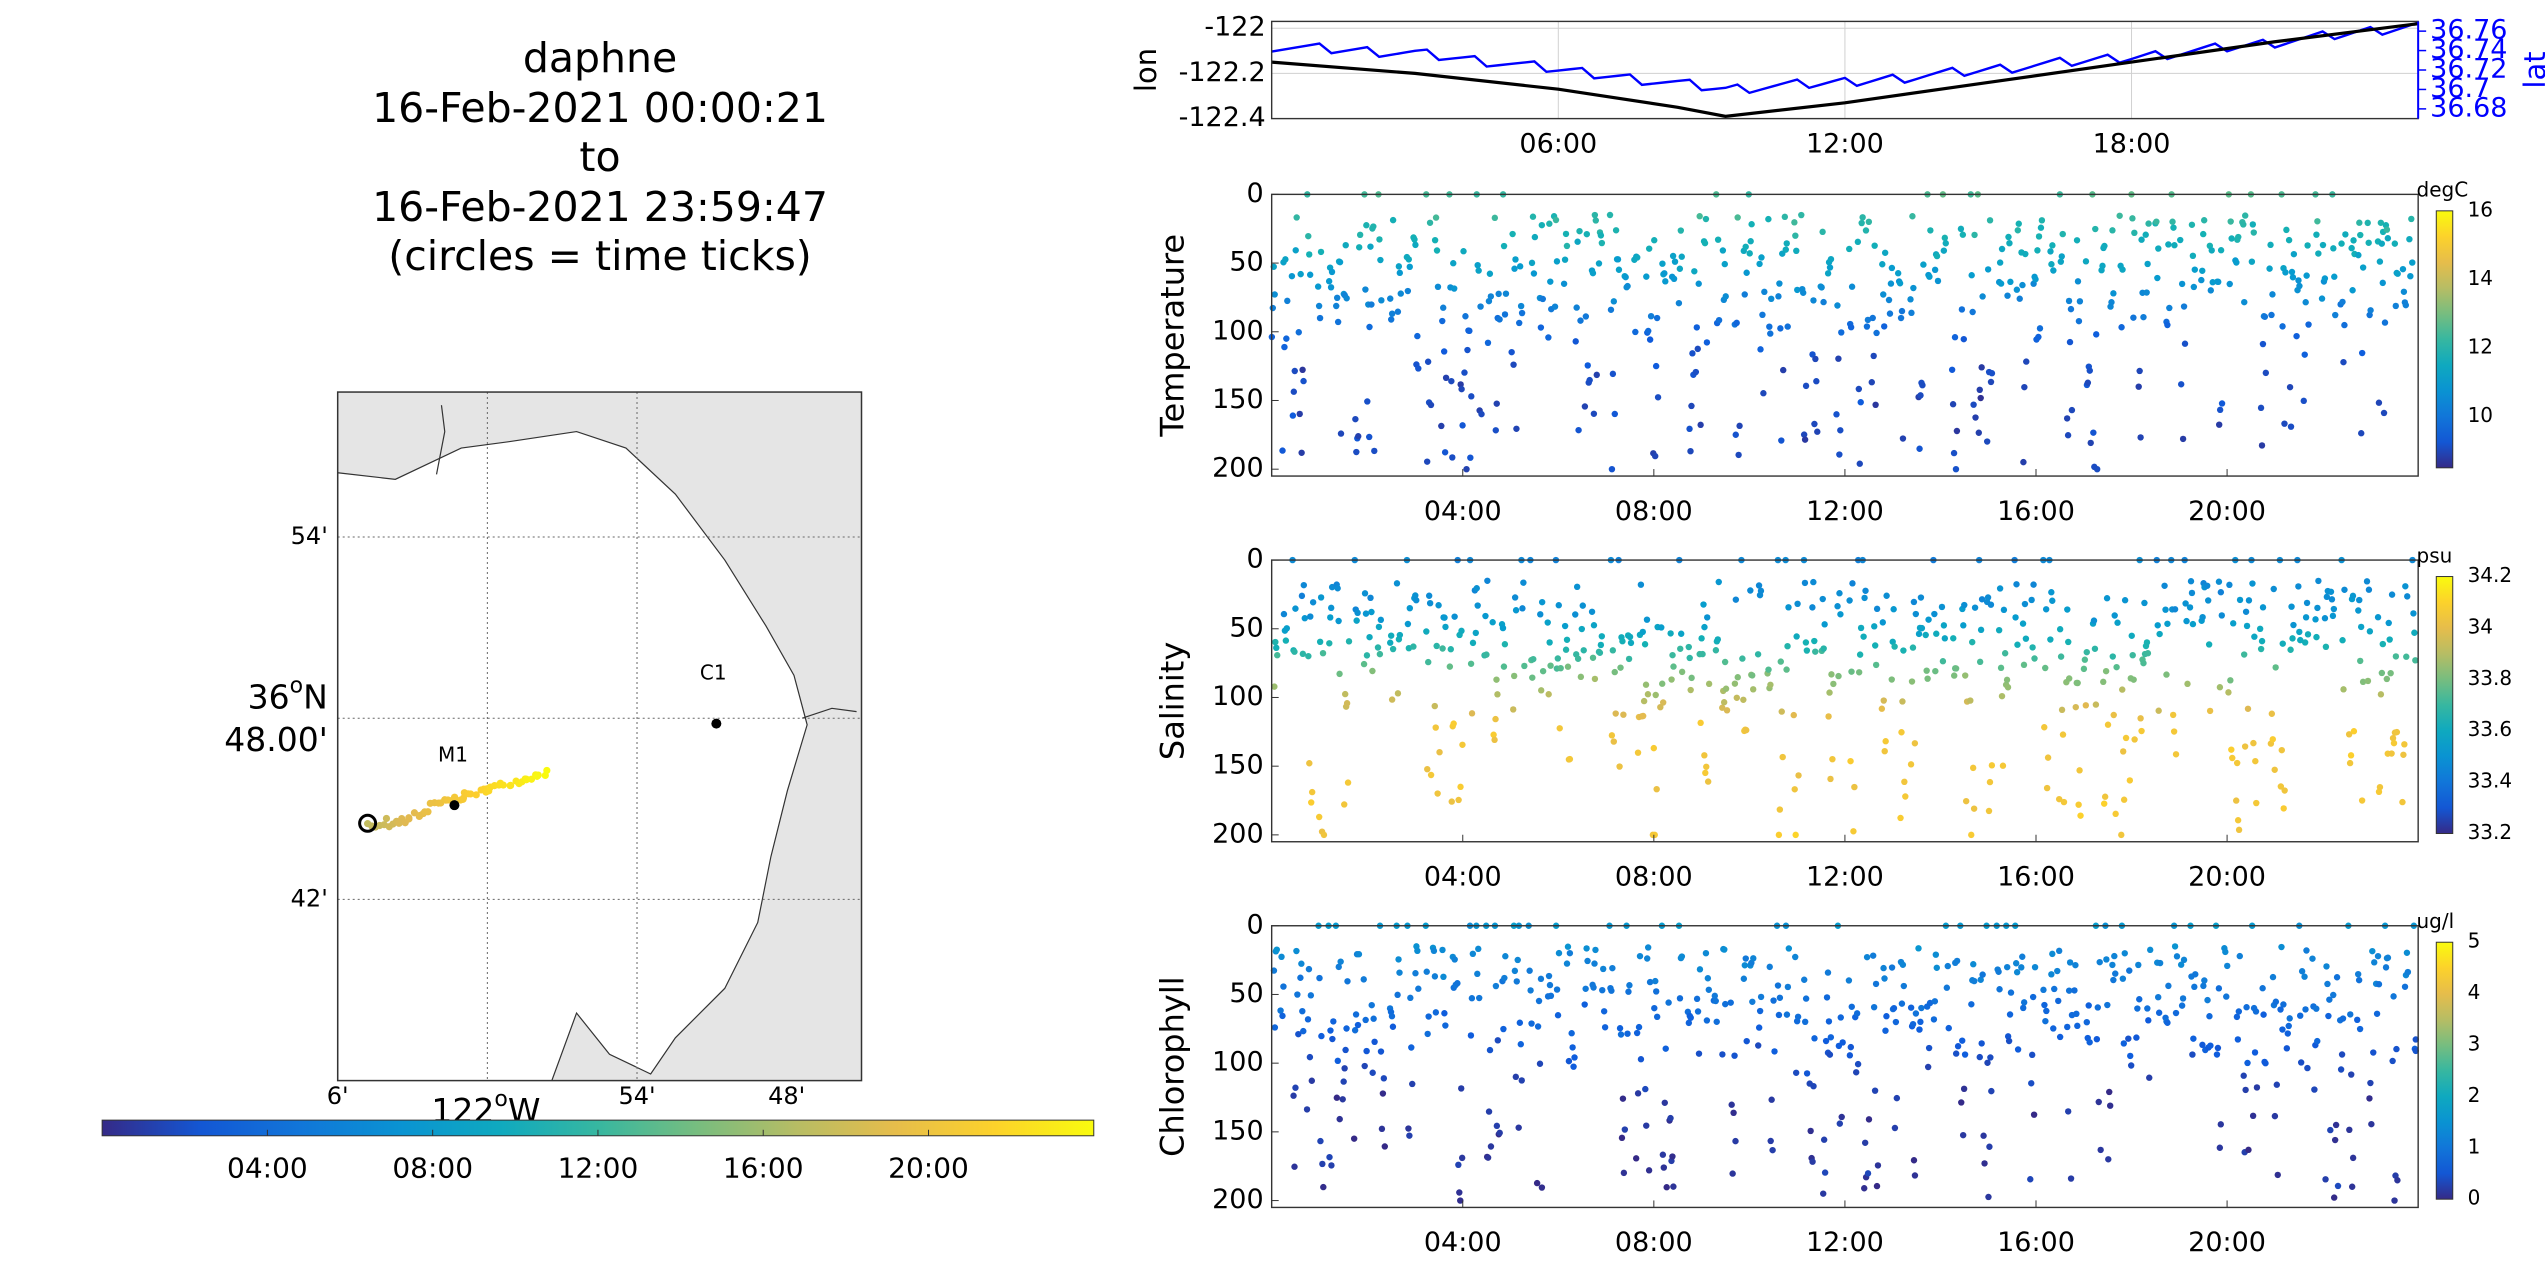  I want to click on map-inlet, so click(829, 713).